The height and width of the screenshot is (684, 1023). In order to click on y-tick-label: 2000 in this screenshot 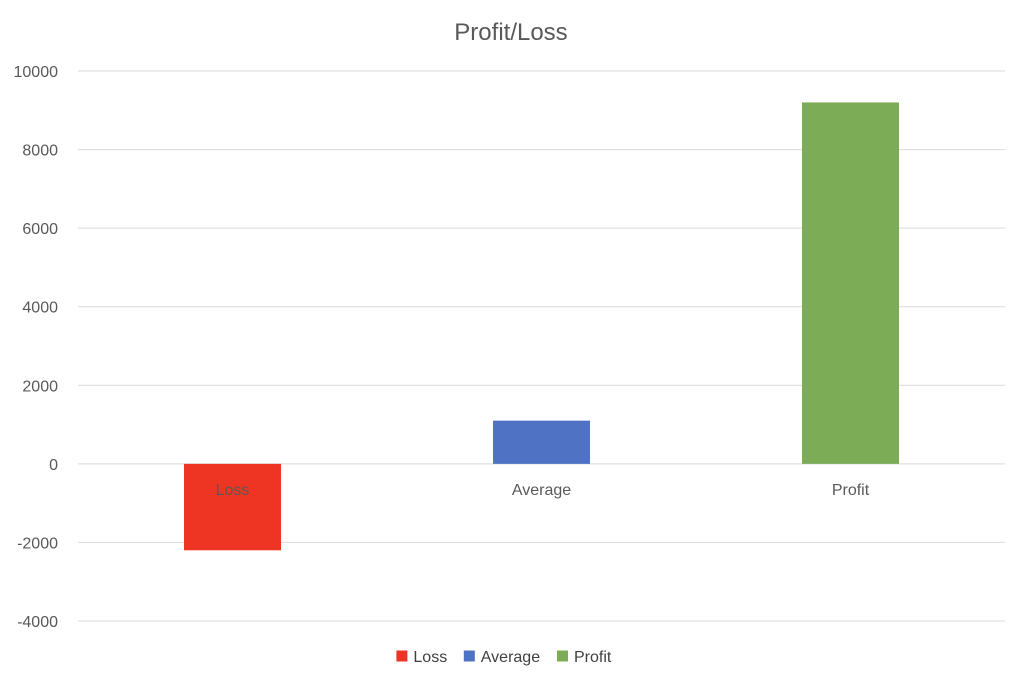, I will do `click(40, 386)`.